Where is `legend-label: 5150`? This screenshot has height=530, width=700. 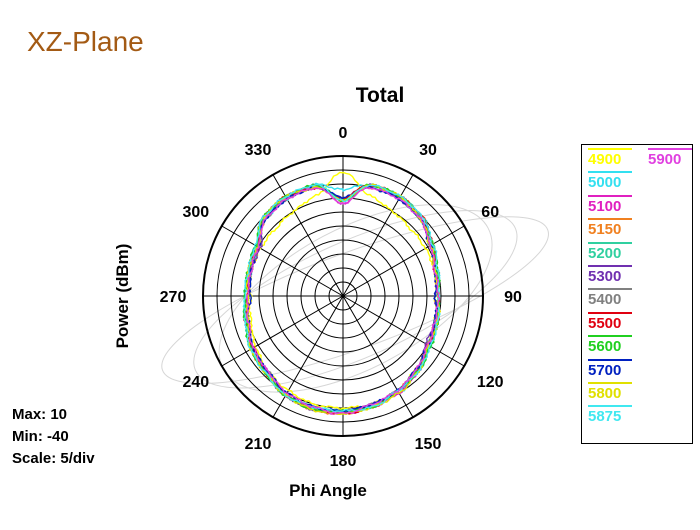 legend-label: 5150 is located at coordinates (605, 230).